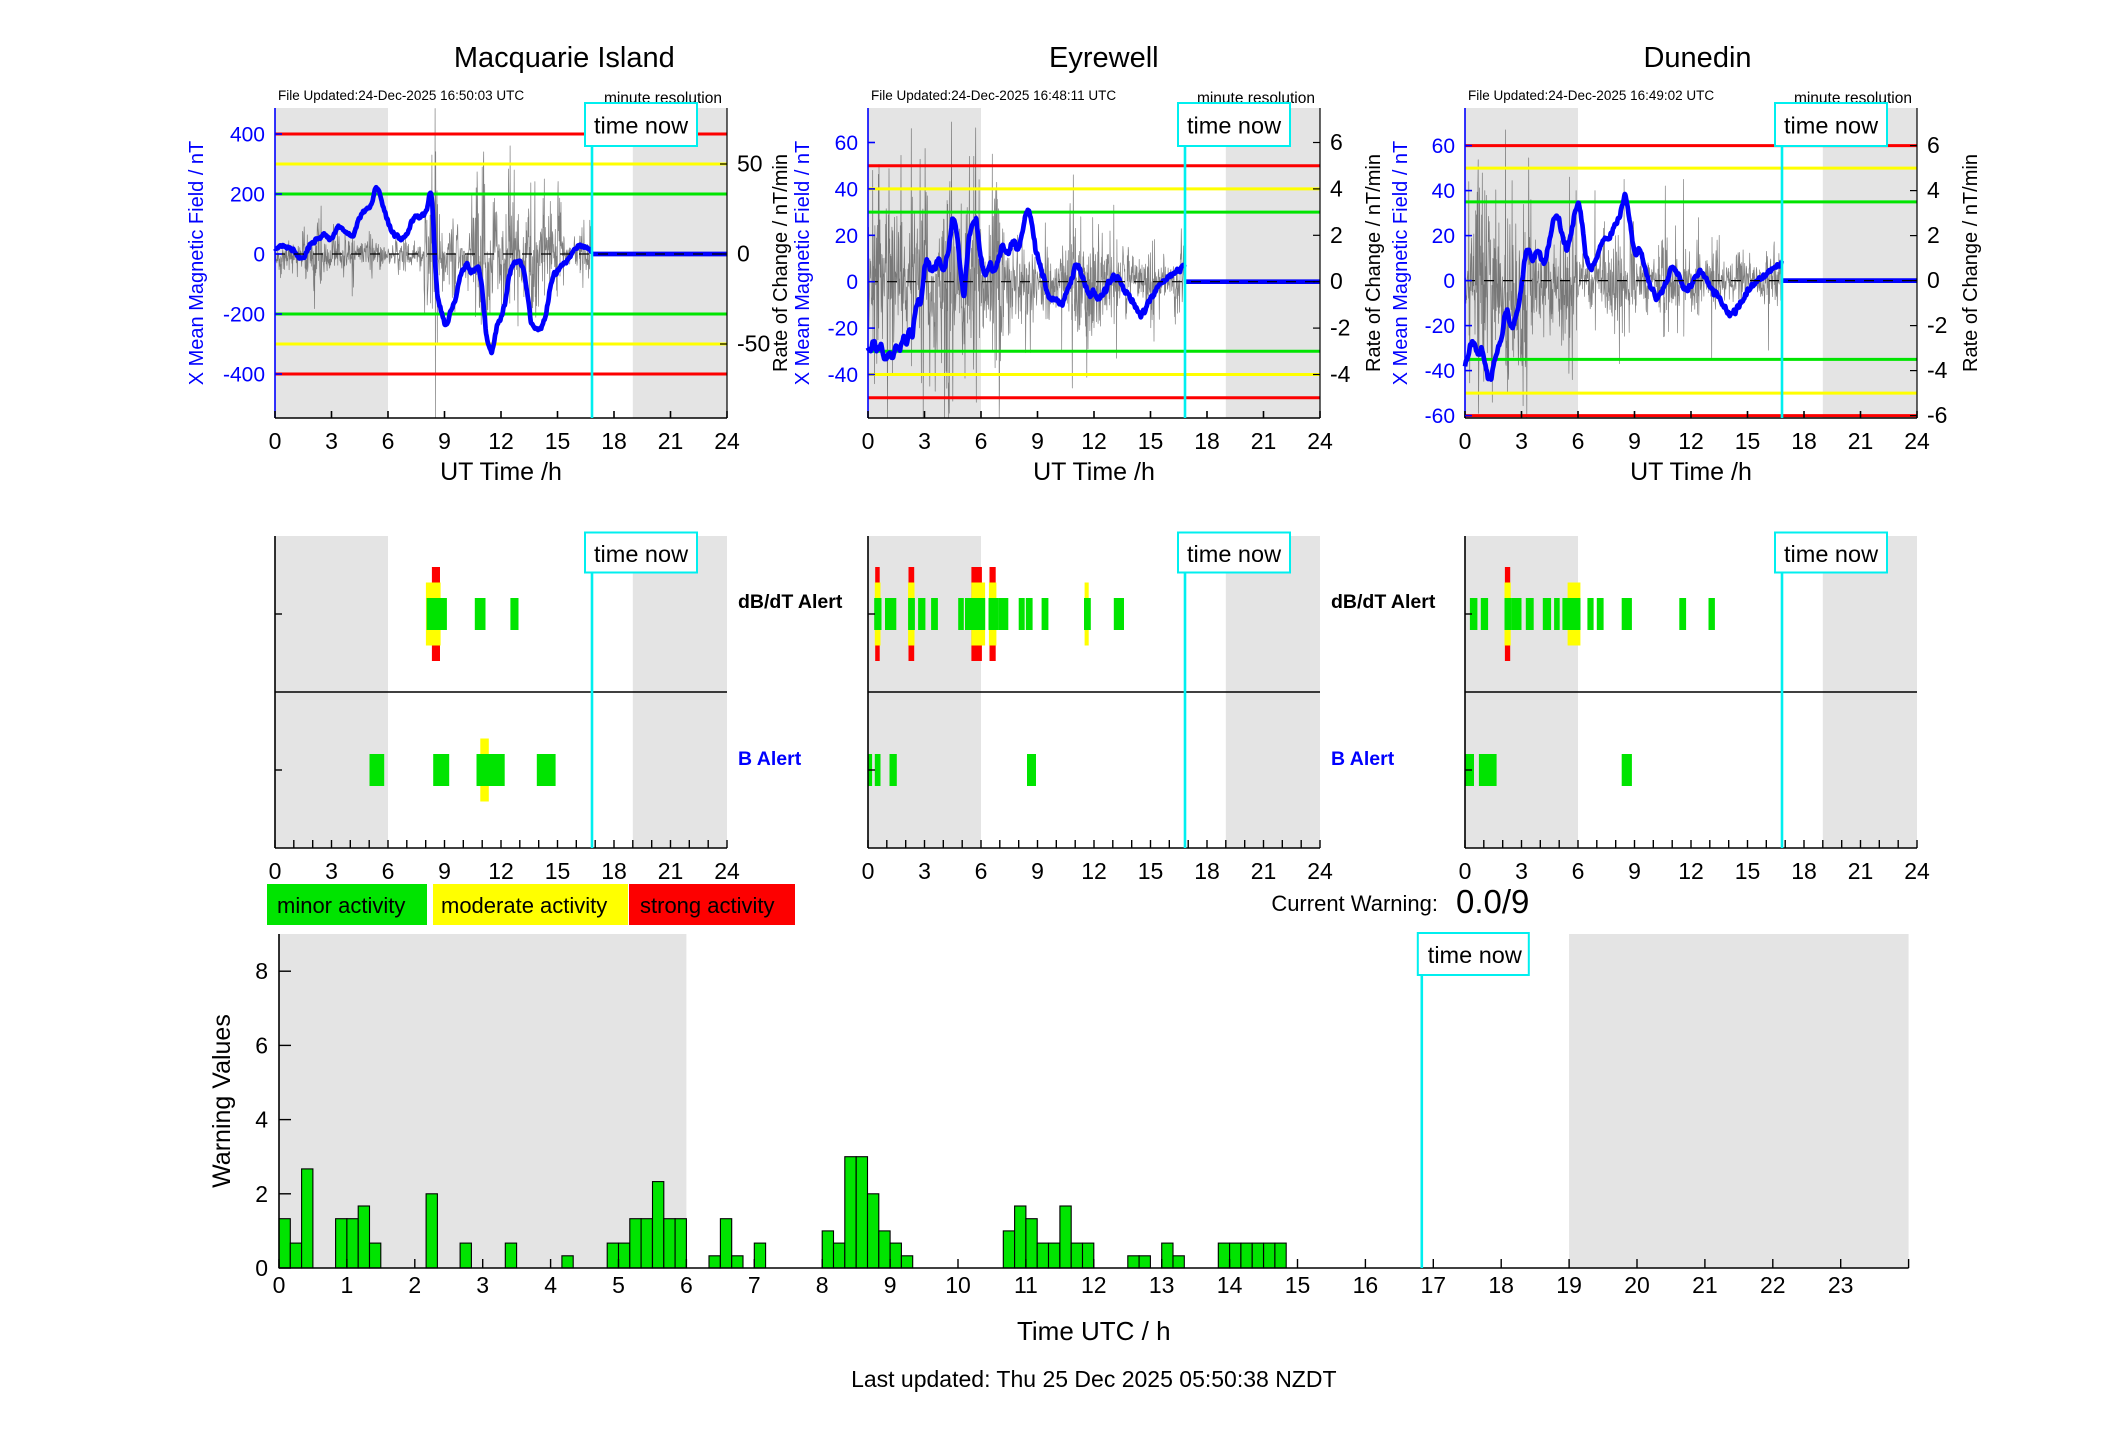  What do you see at coordinates (1162, 1285) in the screenshot?
I see `svg-text: 13` at bounding box center [1162, 1285].